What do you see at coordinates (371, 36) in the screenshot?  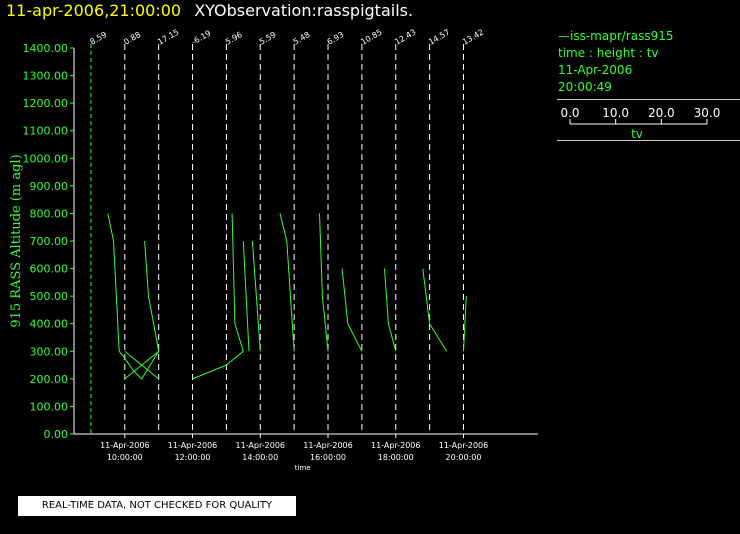 I see `profile-value-label: 10.85` at bounding box center [371, 36].